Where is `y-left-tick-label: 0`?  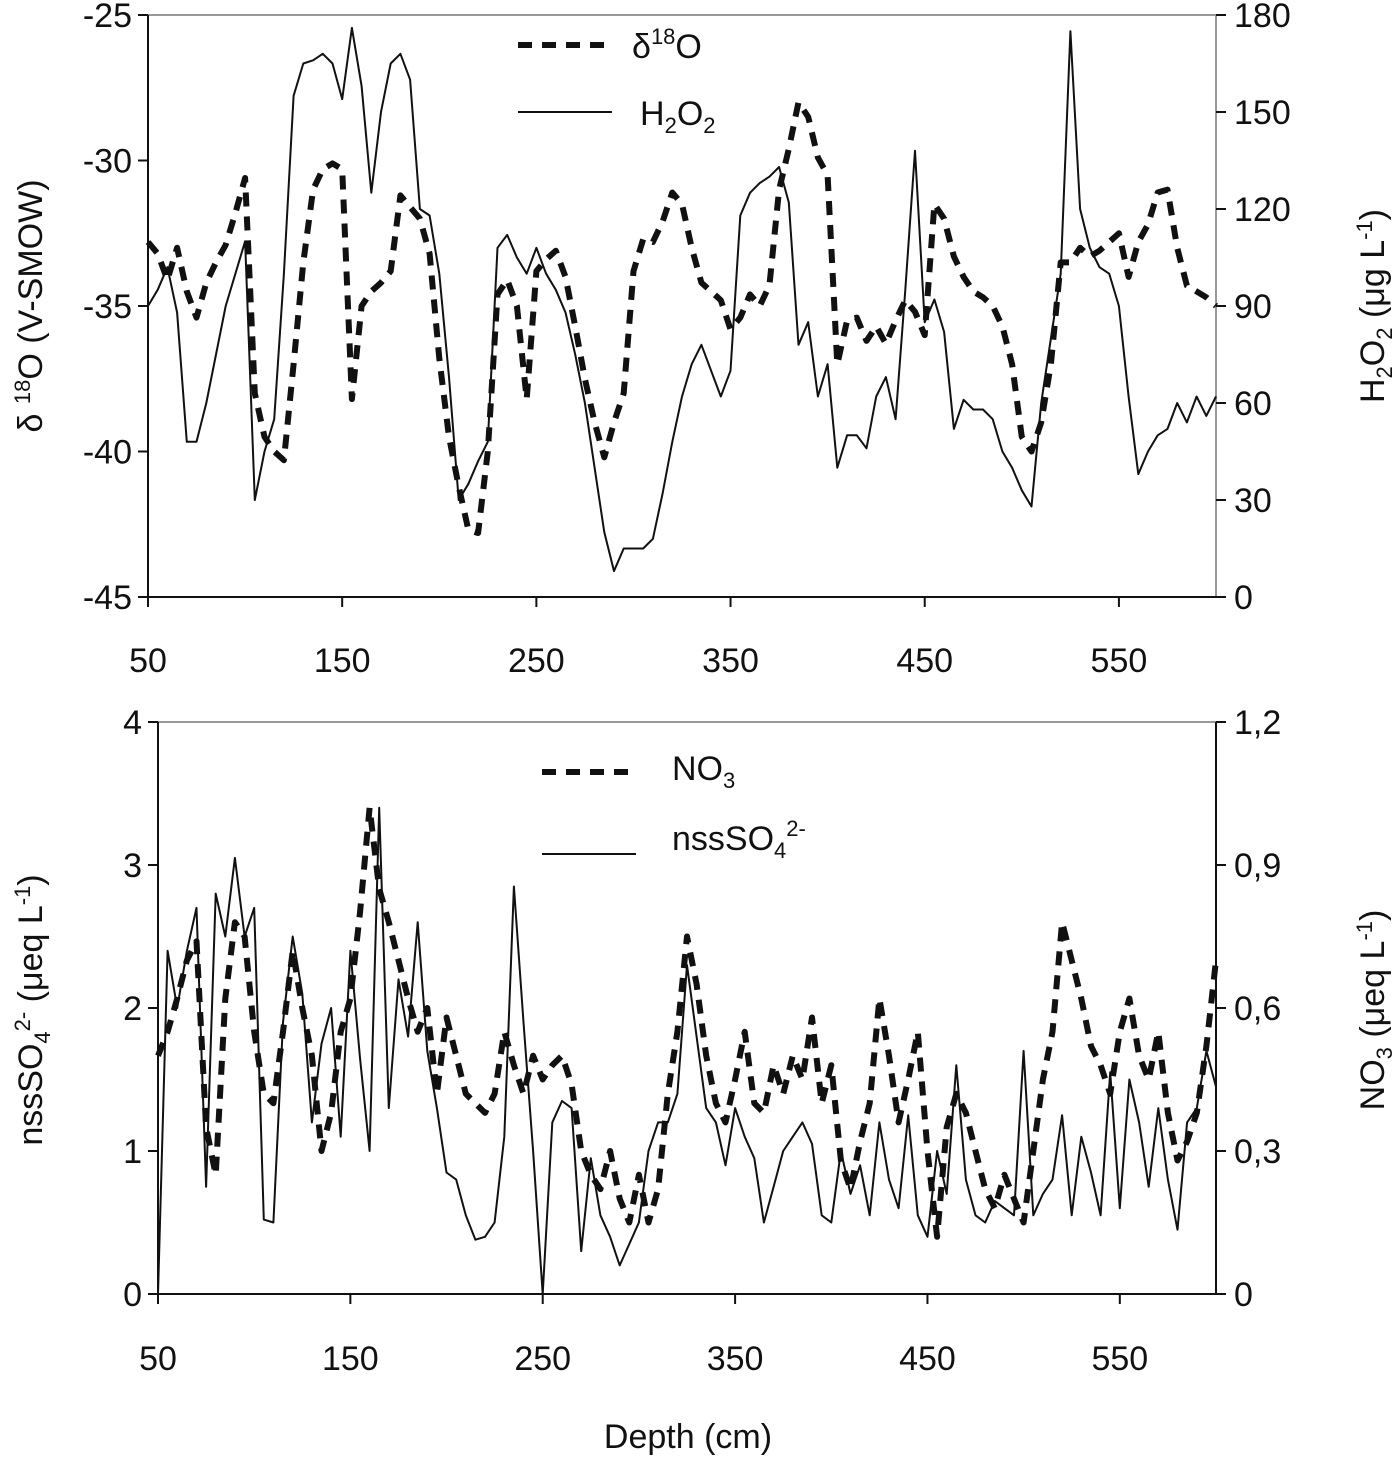
y-left-tick-label: 0 is located at coordinates (132, 1295).